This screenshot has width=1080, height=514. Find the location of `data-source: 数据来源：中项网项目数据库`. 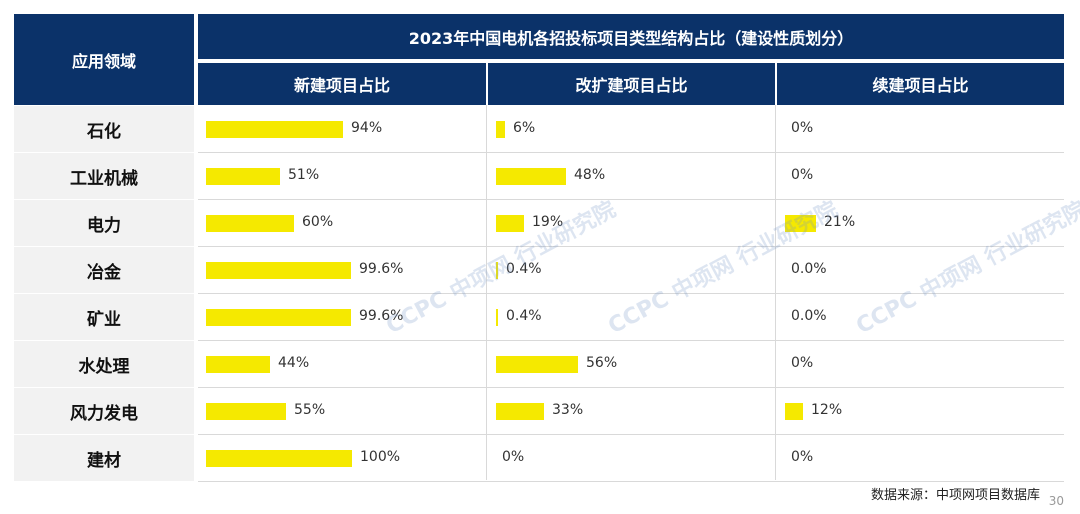

data-source: 数据来源：中项网项目数据库 is located at coordinates (955, 495).